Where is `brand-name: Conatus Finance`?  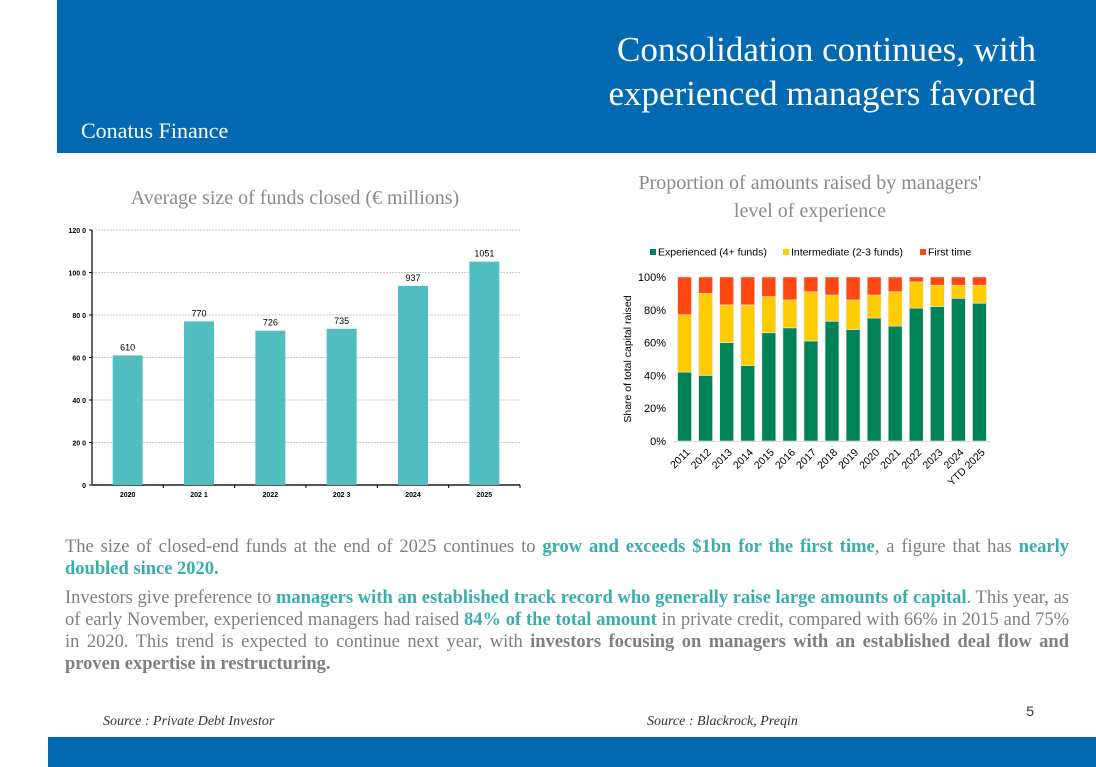
brand-name: Conatus Finance is located at coordinates (155, 130).